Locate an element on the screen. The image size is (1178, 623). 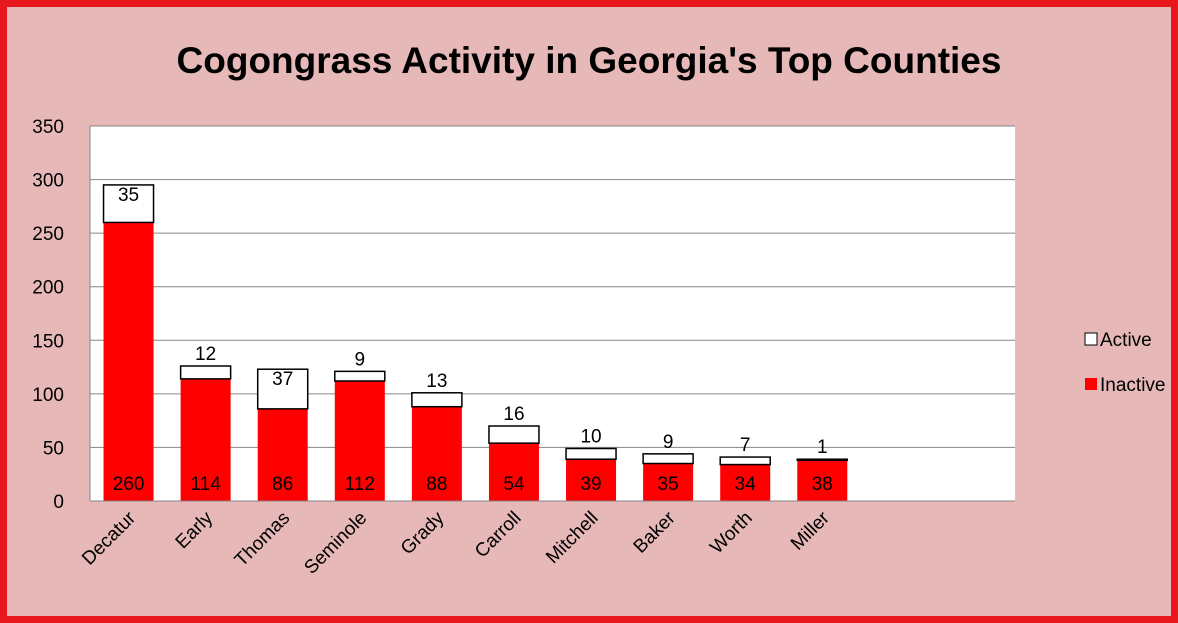
legend-label: Inactive is located at coordinates (1132, 385).